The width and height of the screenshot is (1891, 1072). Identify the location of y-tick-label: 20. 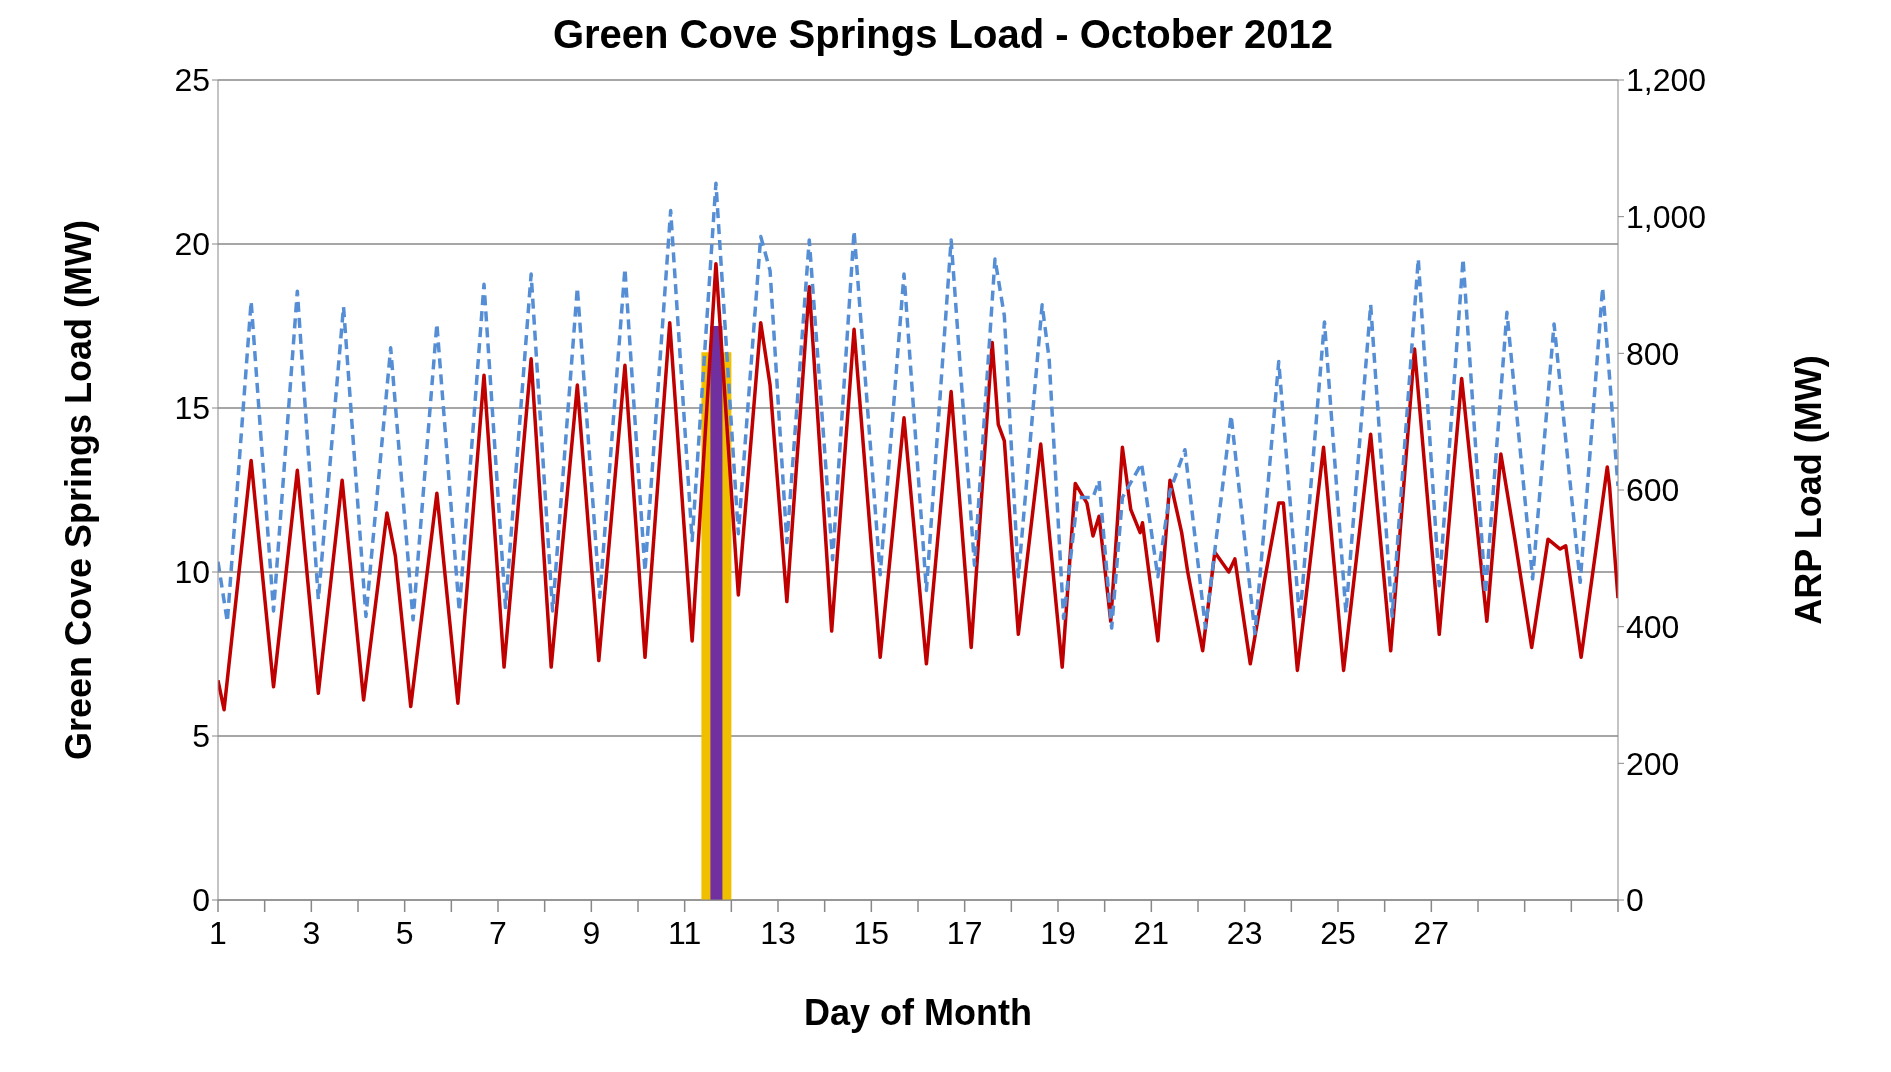
(192, 244).